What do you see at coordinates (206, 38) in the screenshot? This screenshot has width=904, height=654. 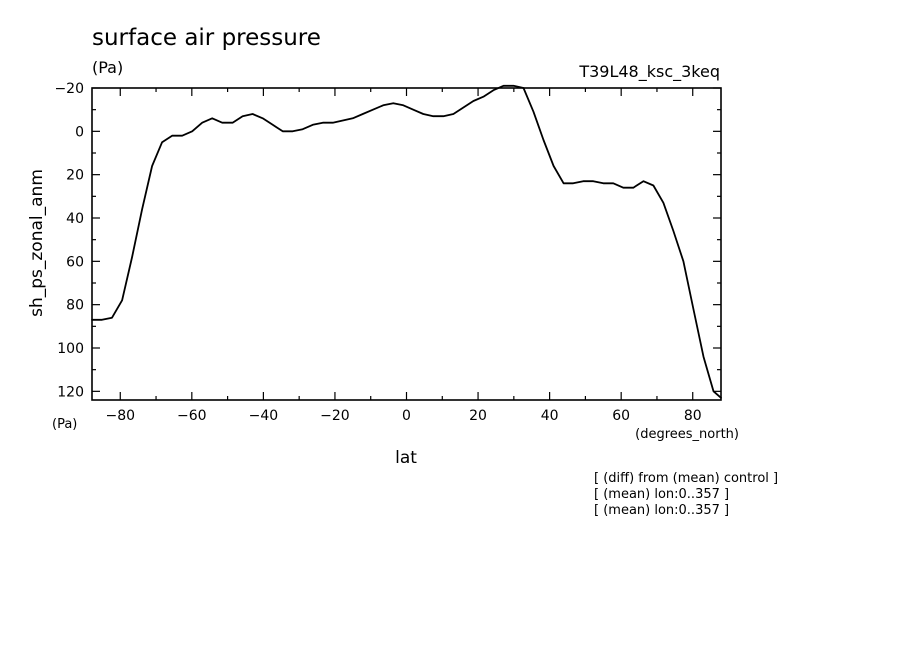 I see `chart-title: surface air pressure` at bounding box center [206, 38].